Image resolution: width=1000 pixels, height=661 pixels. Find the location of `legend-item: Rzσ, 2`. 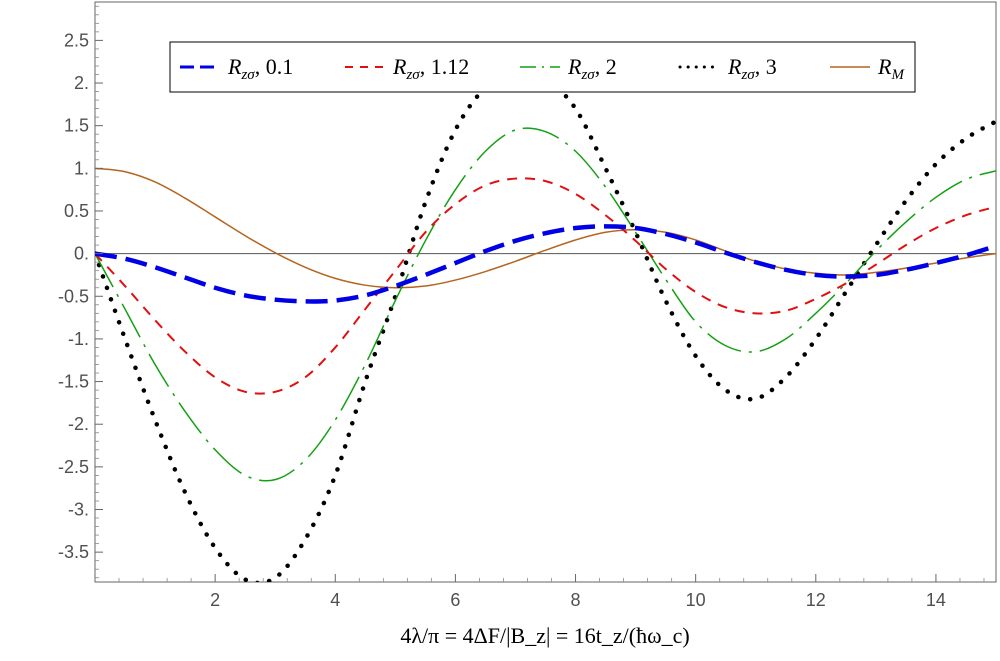

legend-item: Rzσ, 2 is located at coordinates (568, 68).